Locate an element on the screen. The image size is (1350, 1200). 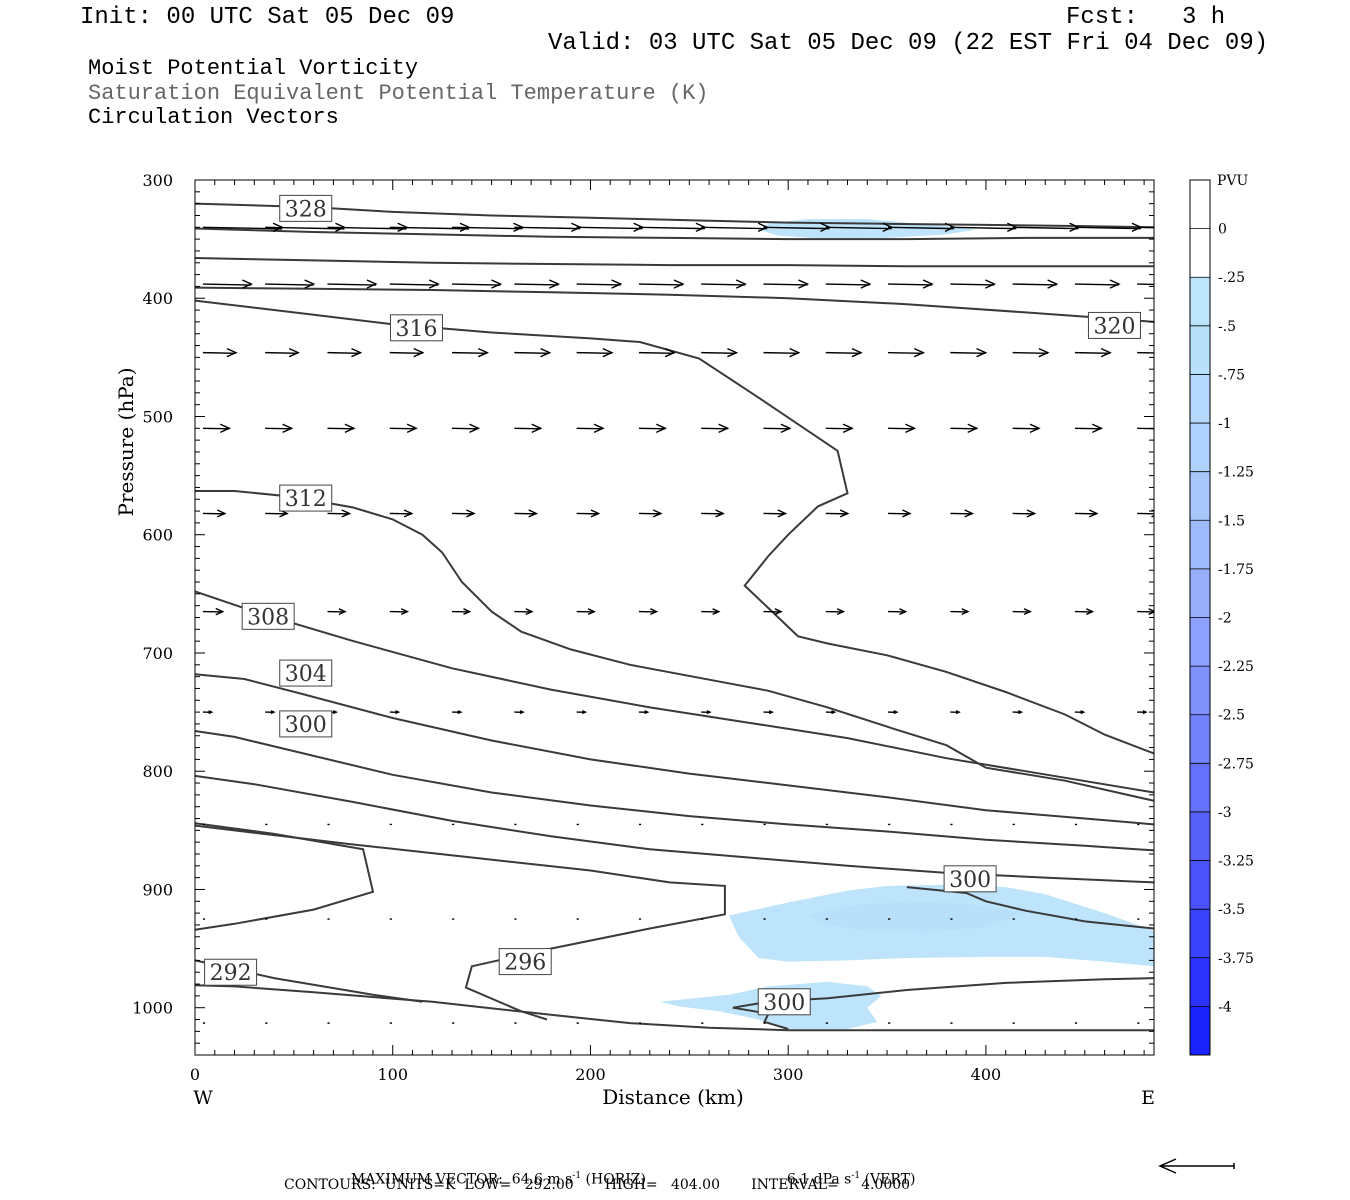
contour-label: 300 is located at coordinates (784, 1003).